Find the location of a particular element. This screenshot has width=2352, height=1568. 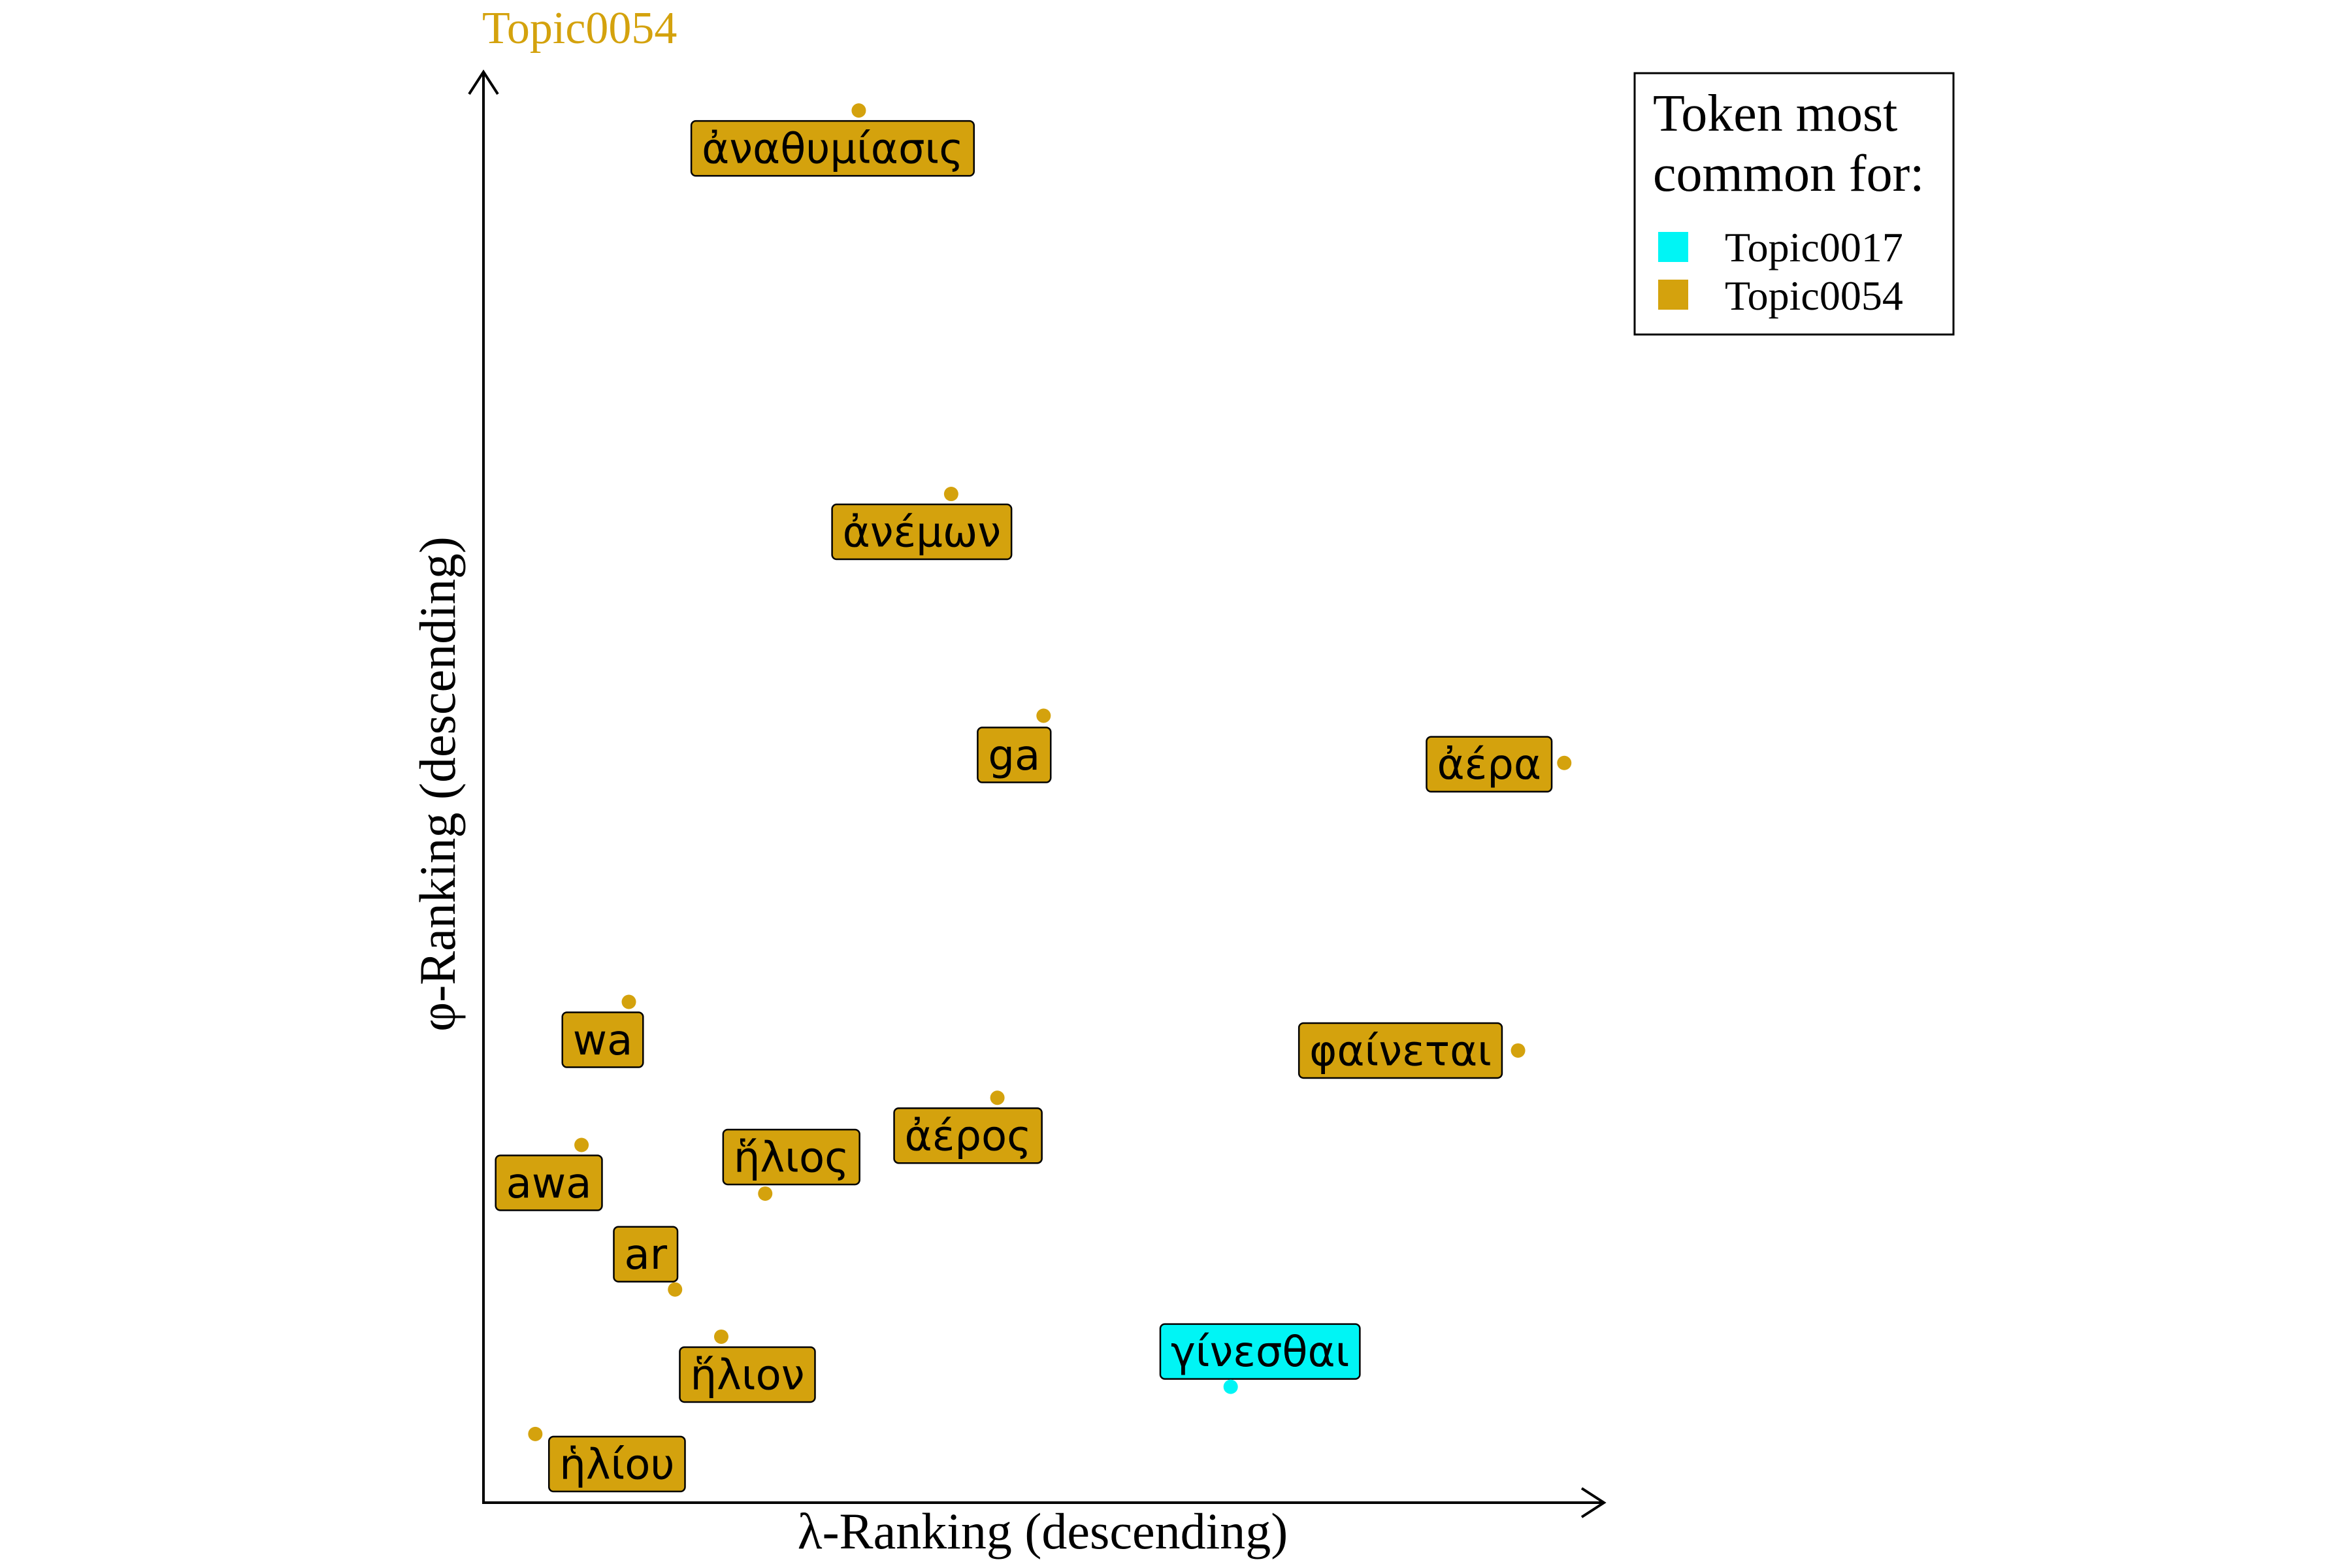

point-group: awa is located at coordinates (549, 1174).